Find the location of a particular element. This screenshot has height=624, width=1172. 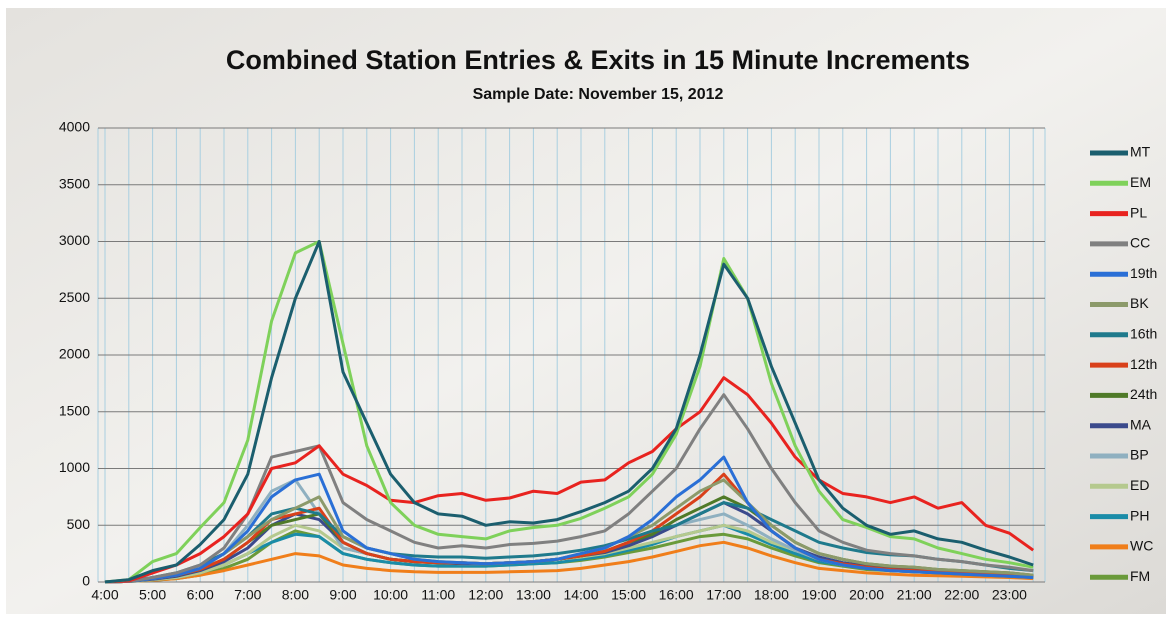

x-tick-label: 12:00 is located at coordinates (485, 595).